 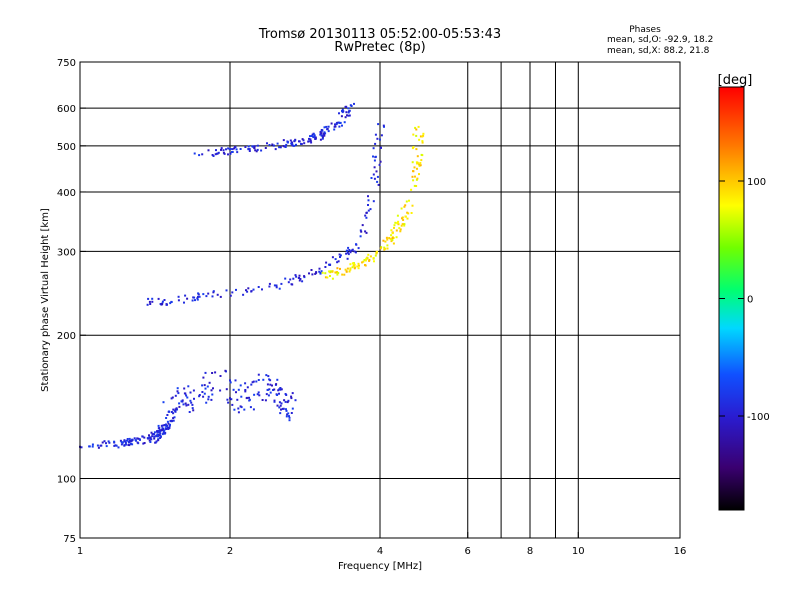 I want to click on x-tick-label: 4, so click(x=380, y=551).